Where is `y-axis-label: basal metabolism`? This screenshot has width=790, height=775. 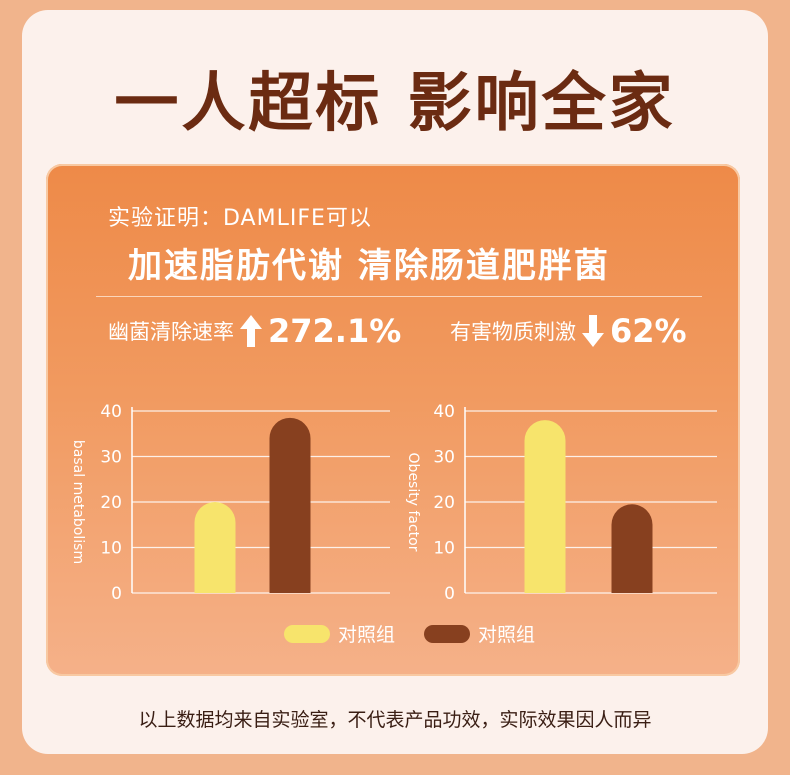
y-axis-label: basal metabolism is located at coordinates (78, 502).